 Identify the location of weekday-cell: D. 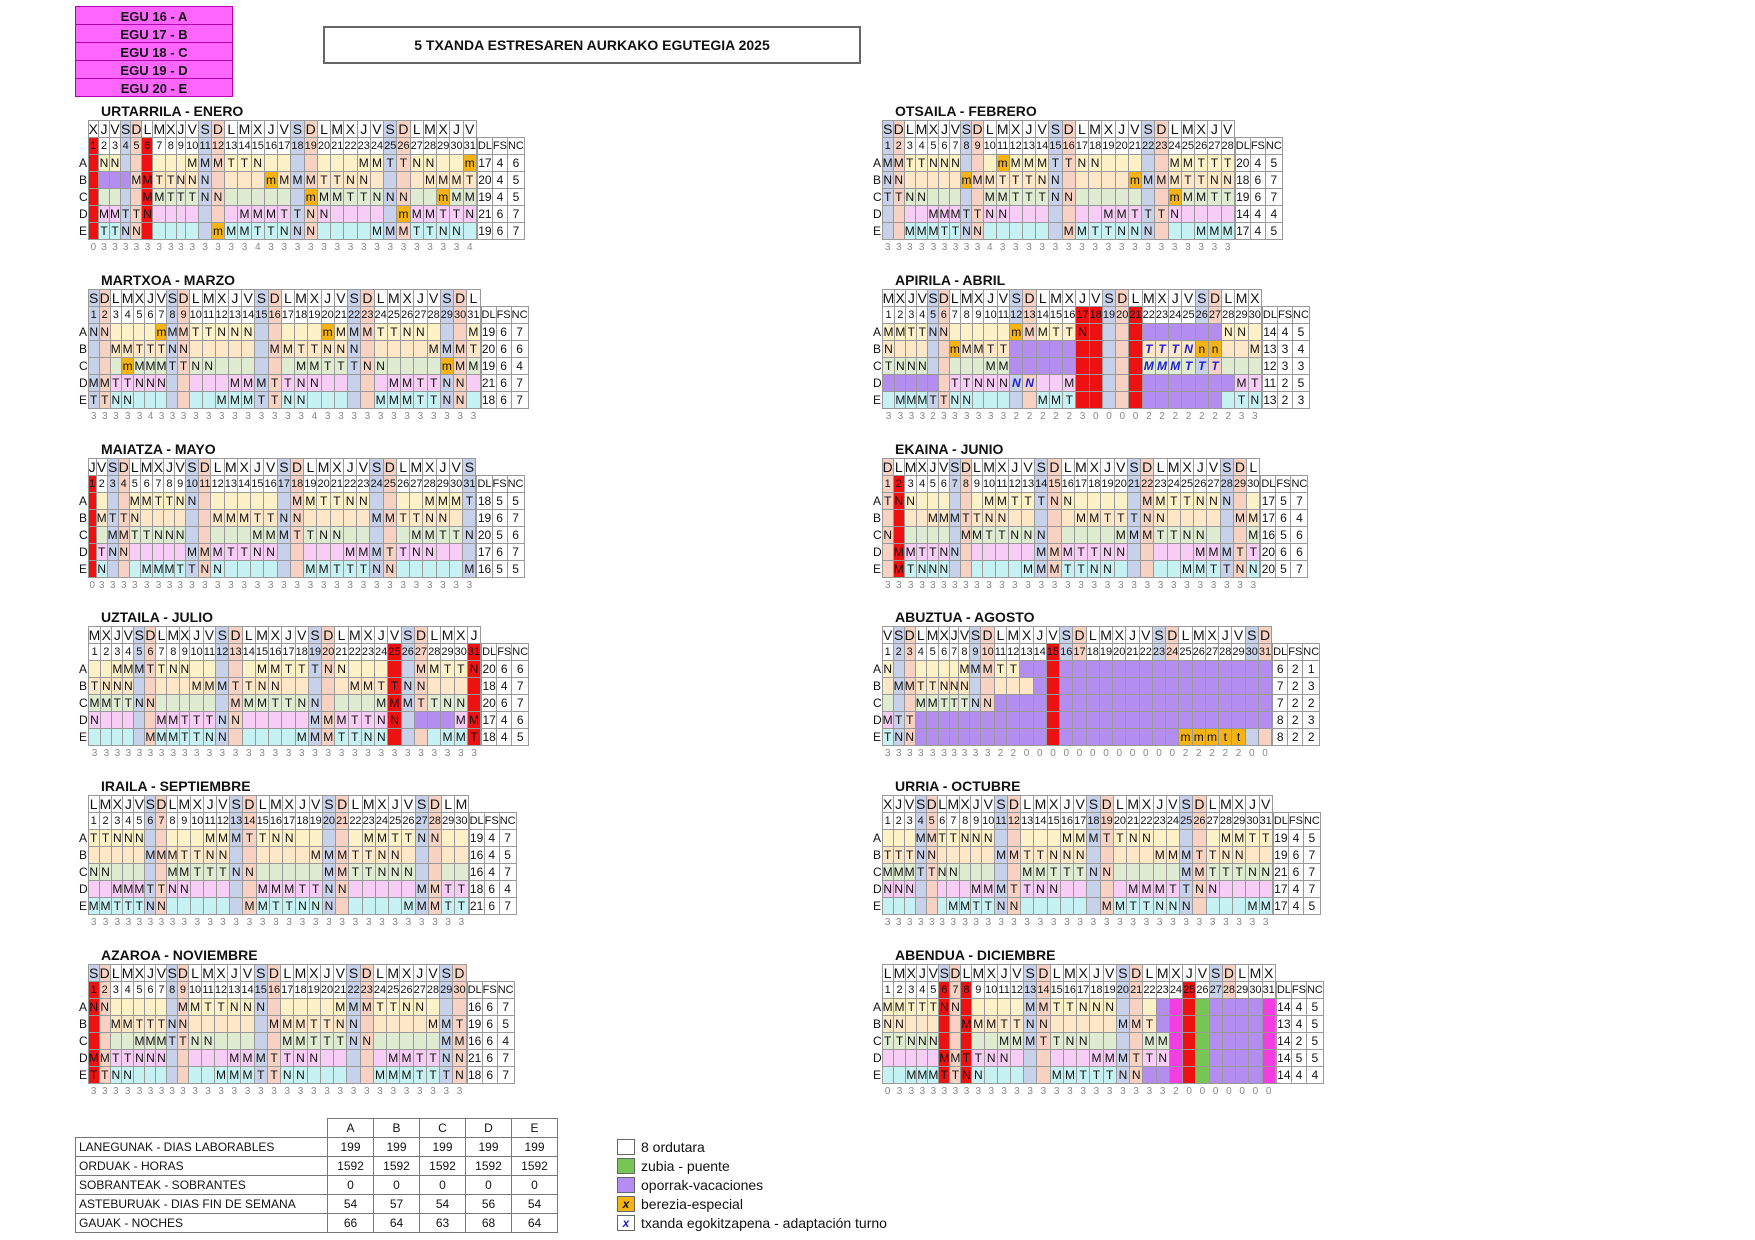
(1043, 973).